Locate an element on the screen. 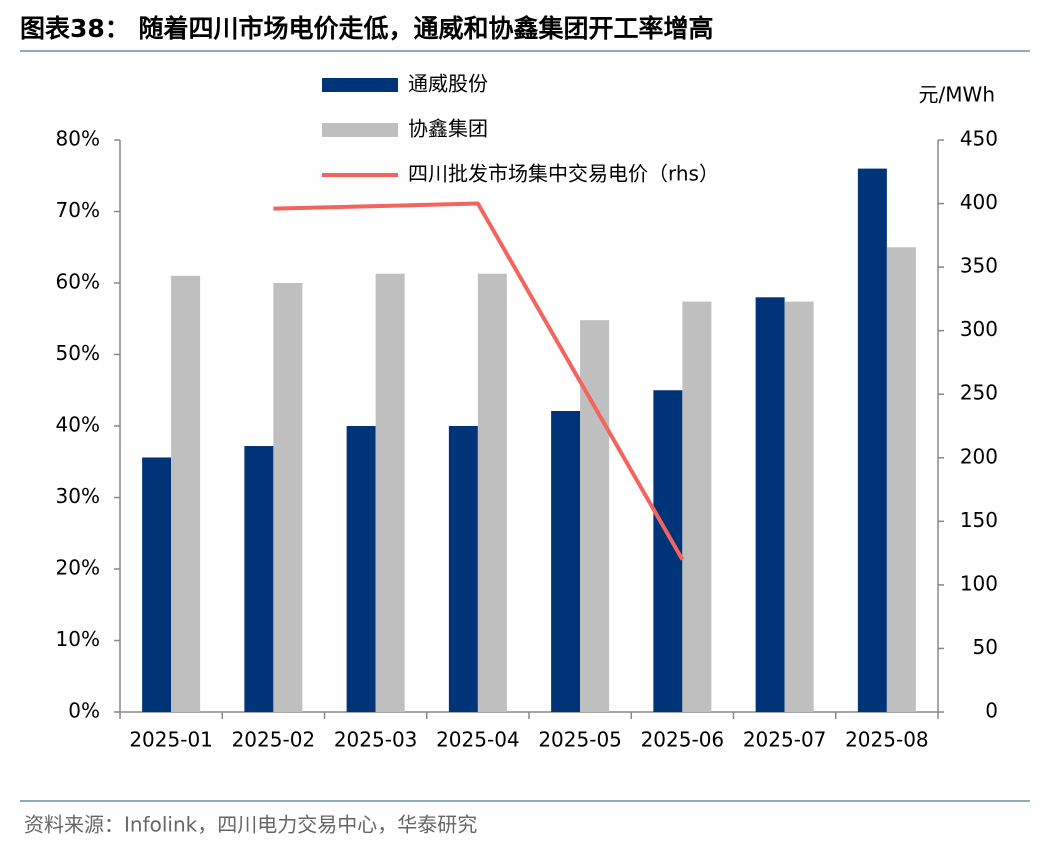  y2-tick-label: 350 is located at coordinates (979, 266).